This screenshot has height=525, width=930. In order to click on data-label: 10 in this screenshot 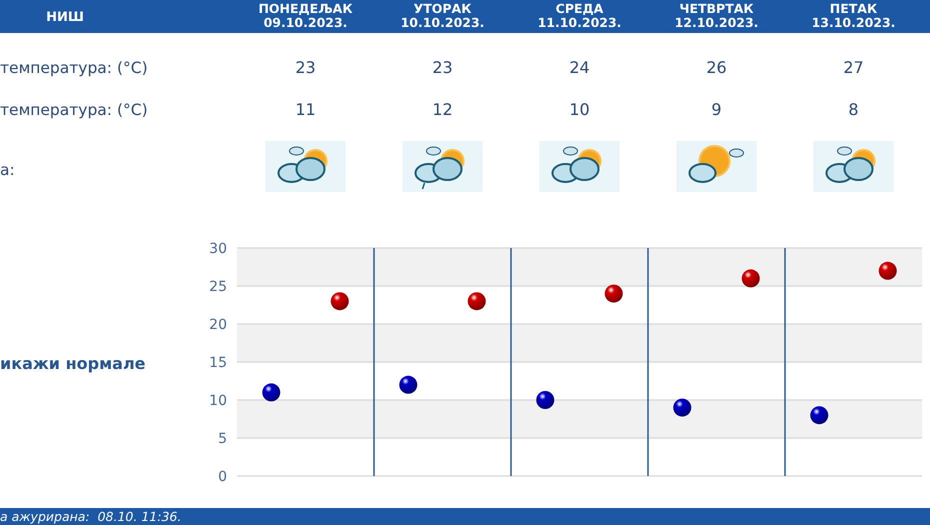, I will do `click(579, 109)`.